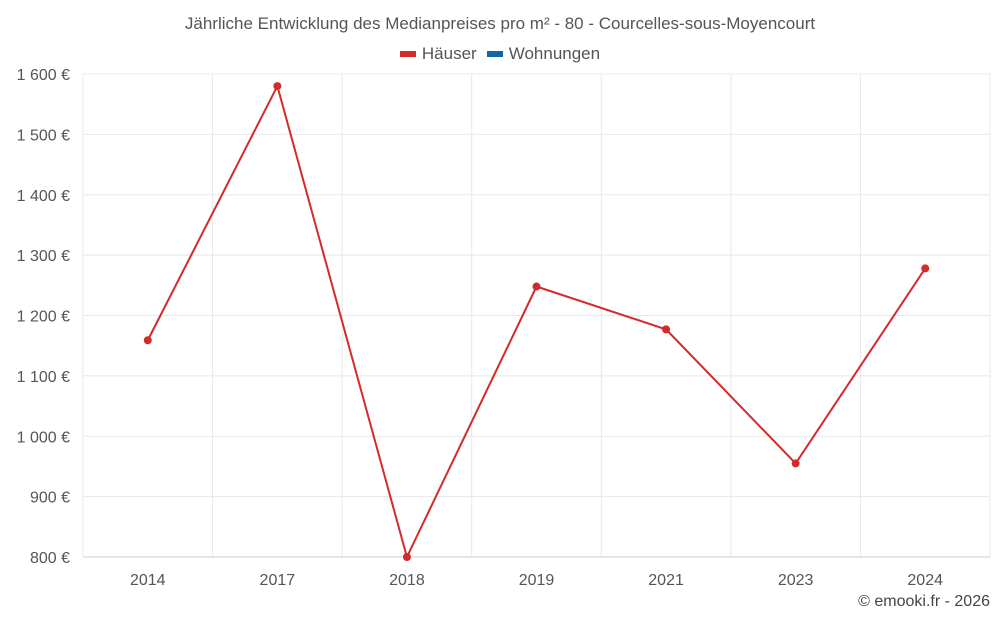  Describe the element at coordinates (449, 53) in the screenshot. I see `legend-label-houses: Häuser` at that location.